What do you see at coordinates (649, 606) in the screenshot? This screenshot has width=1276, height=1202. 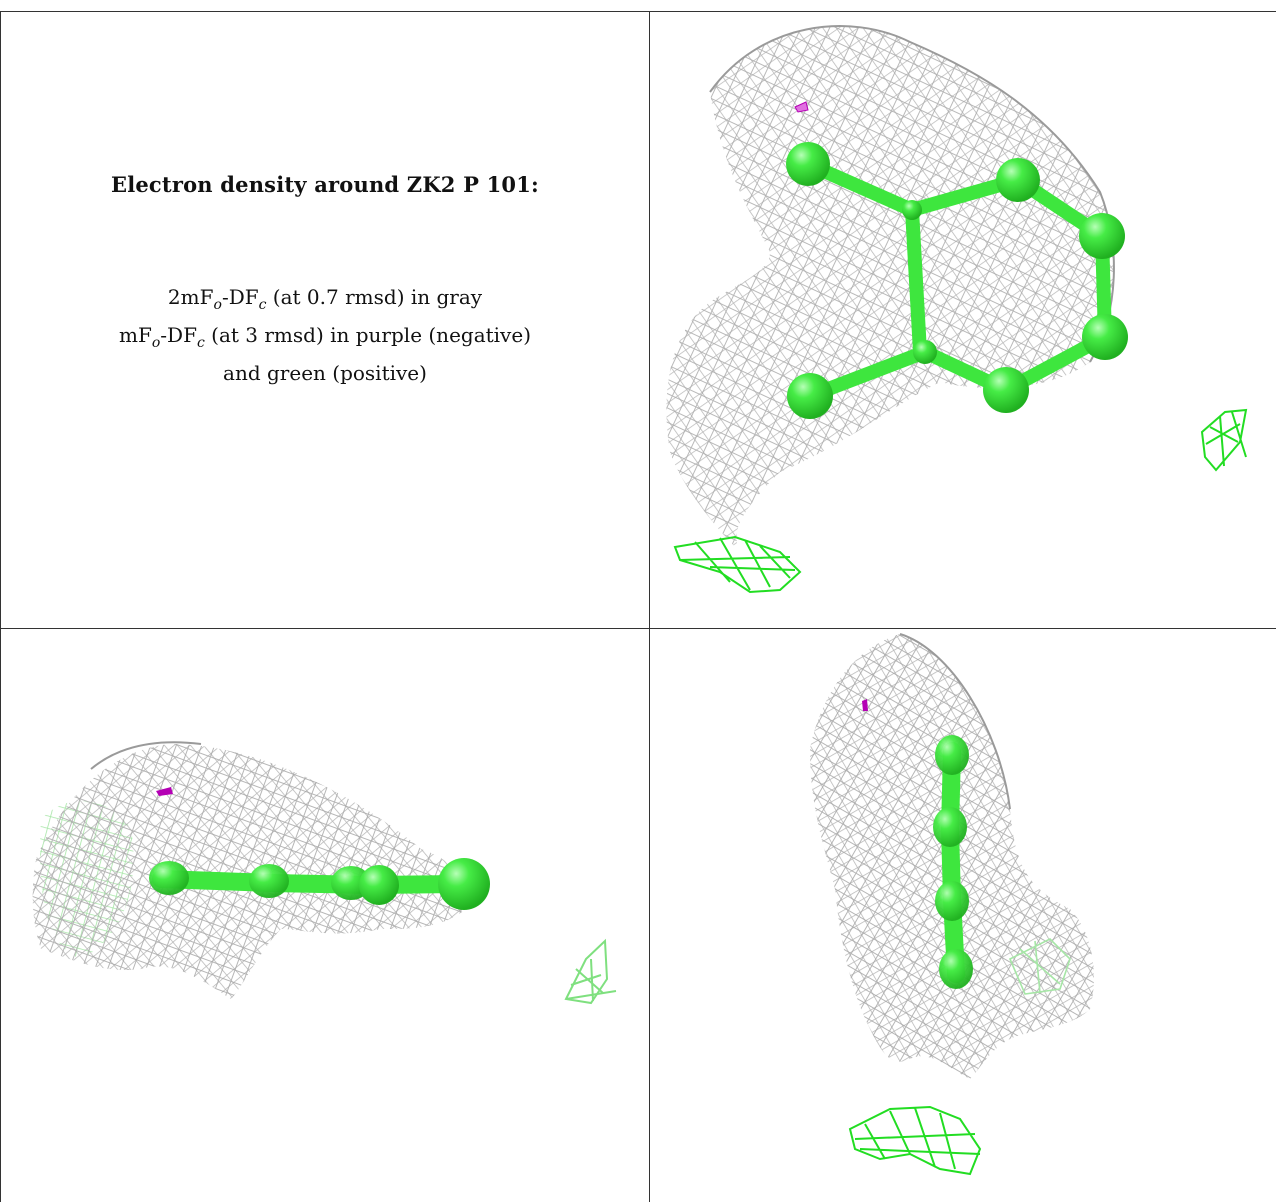 I see `table-border-middle-vertical` at bounding box center [649, 606].